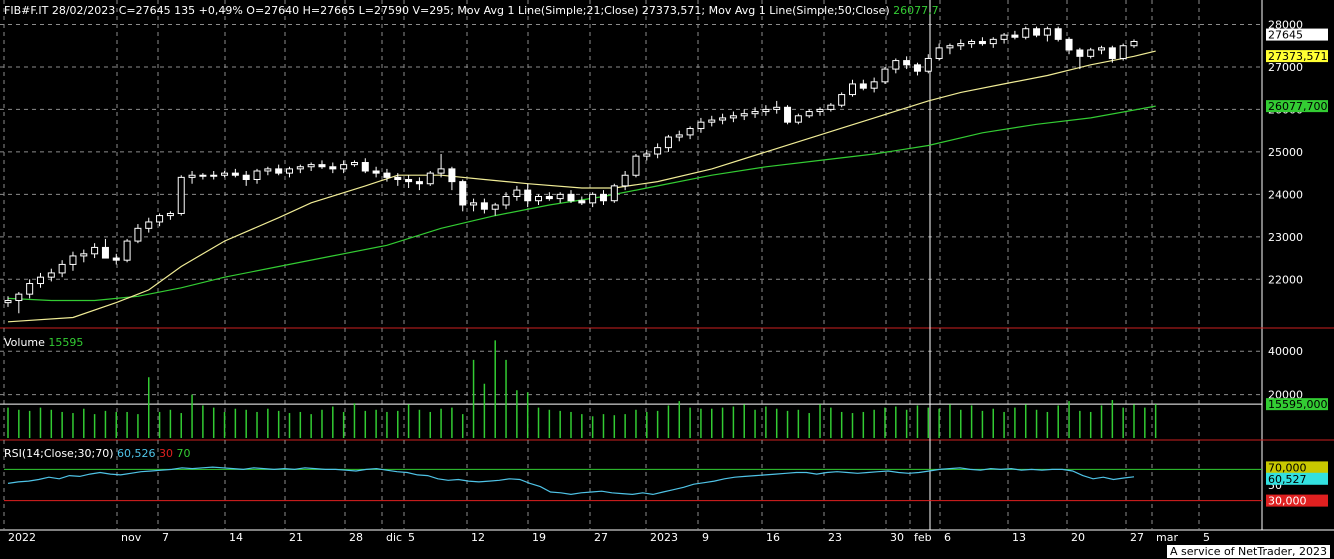 This screenshot has width=1334, height=559. What do you see at coordinates (1298, 106) in the screenshot?
I see `badge-ma50: 26077,700` at bounding box center [1298, 106].